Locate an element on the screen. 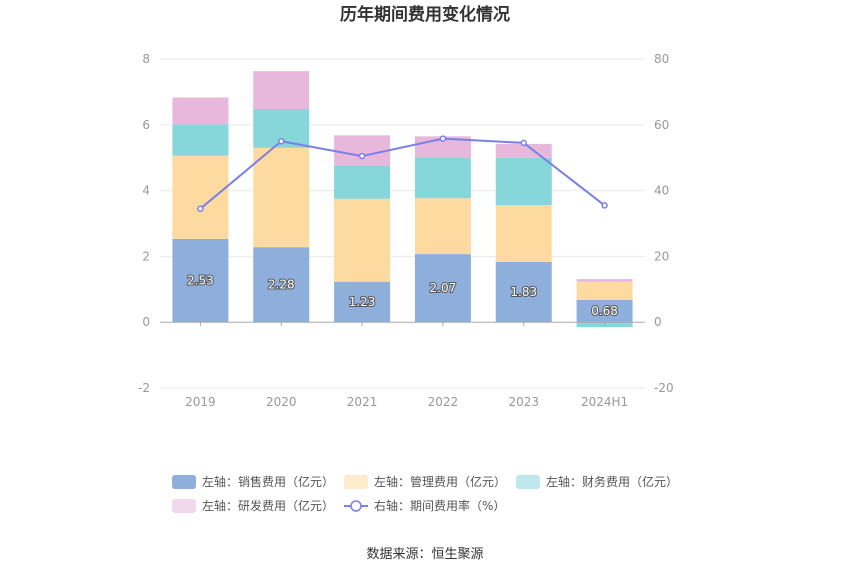  left-tick-label: 6 is located at coordinates (146, 125).